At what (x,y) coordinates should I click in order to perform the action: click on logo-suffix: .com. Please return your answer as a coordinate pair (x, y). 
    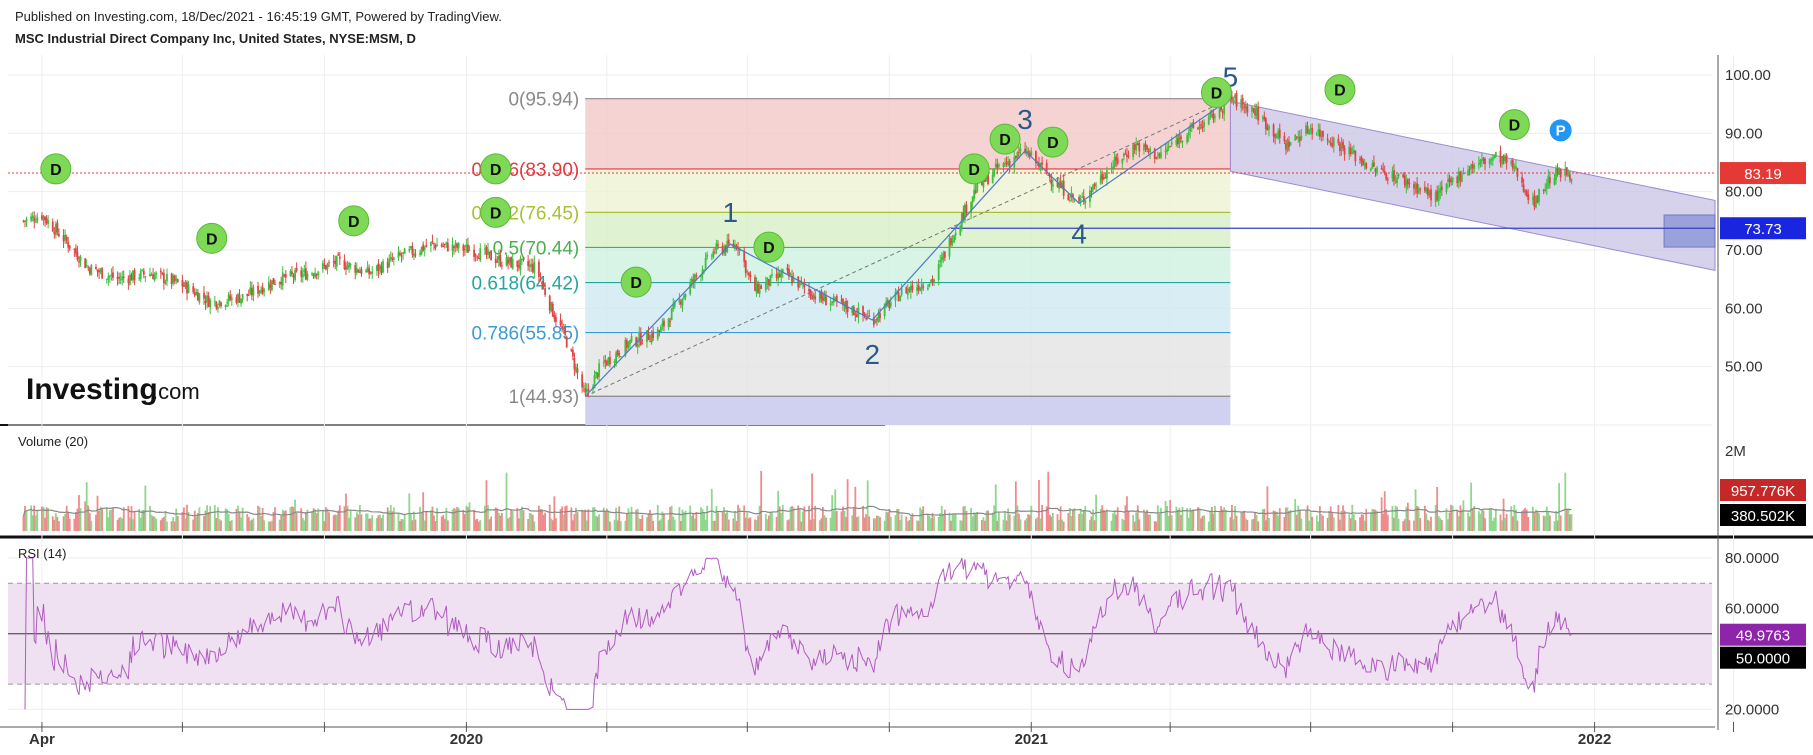
    Looking at the image, I should click on (176, 391).